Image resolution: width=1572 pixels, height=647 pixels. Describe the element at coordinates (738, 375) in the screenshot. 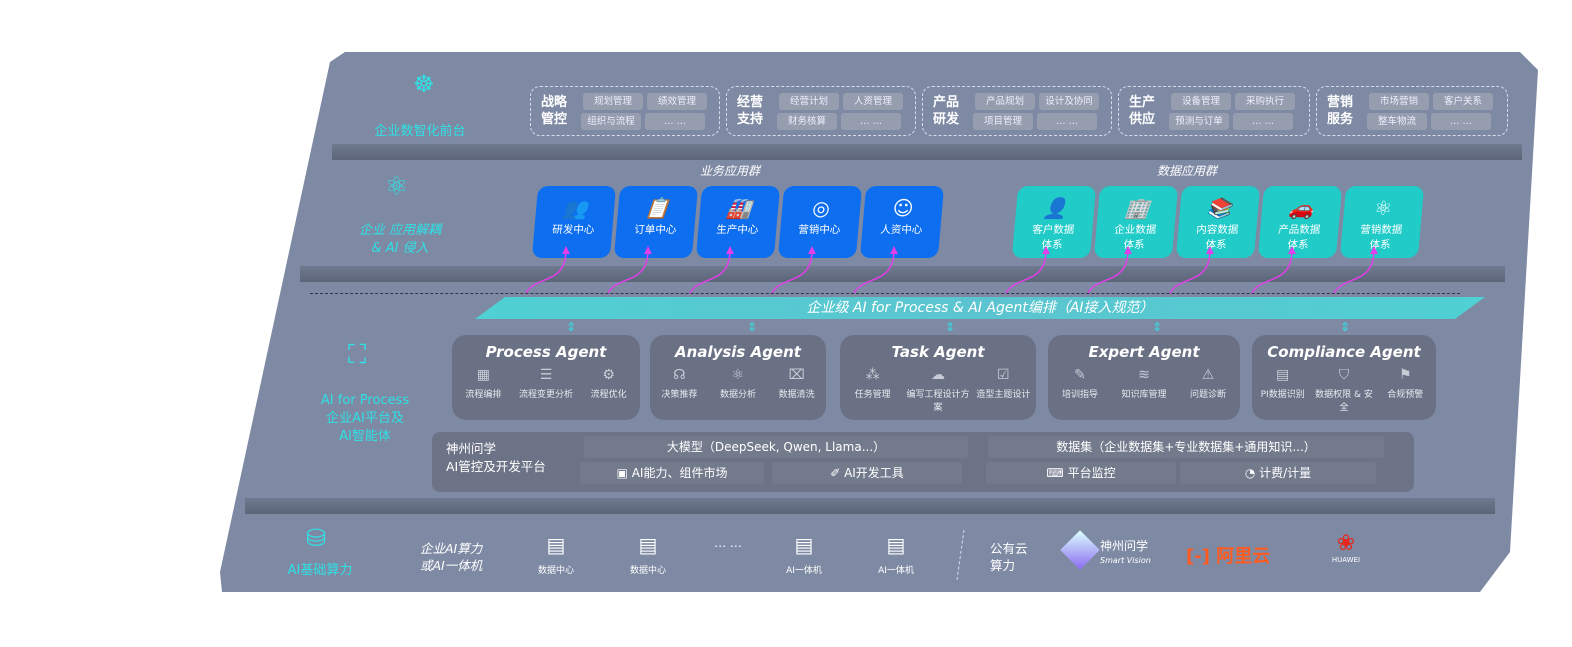

I see `atom-icon: ⚛` at that location.